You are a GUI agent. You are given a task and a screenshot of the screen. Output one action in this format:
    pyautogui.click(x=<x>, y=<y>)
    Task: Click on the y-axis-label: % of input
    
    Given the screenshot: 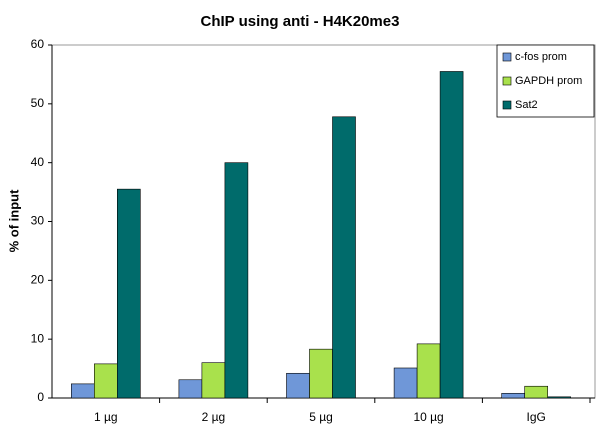 What is the action you would take?
    pyautogui.click(x=13, y=220)
    